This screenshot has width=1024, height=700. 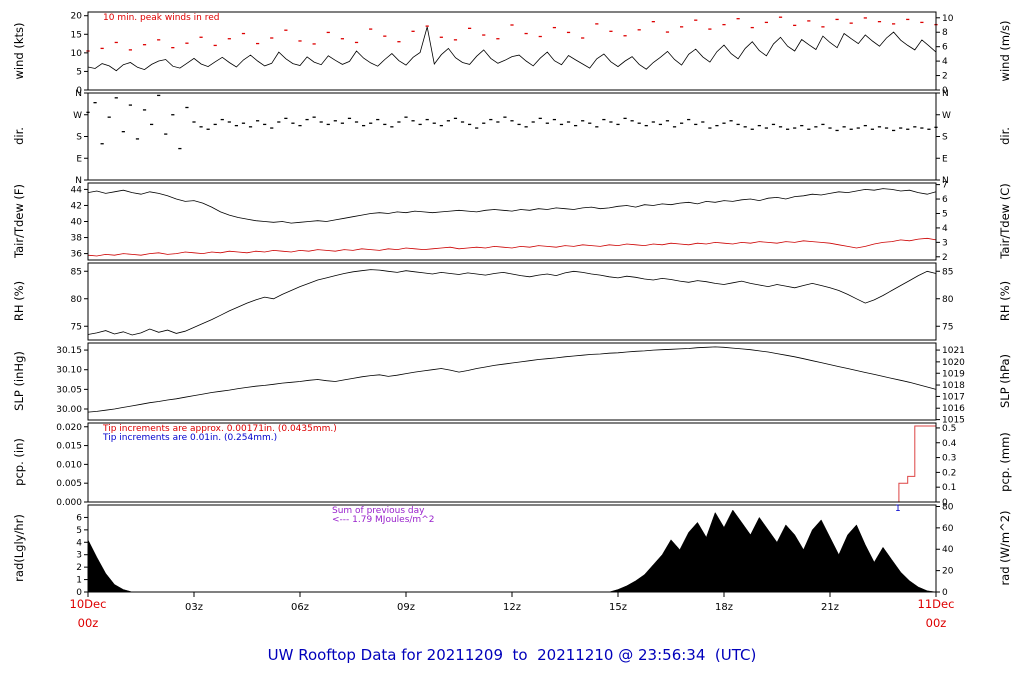 What do you see at coordinates (948, 529) in the screenshot?
I see `svg-text: 60` at bounding box center [948, 529].